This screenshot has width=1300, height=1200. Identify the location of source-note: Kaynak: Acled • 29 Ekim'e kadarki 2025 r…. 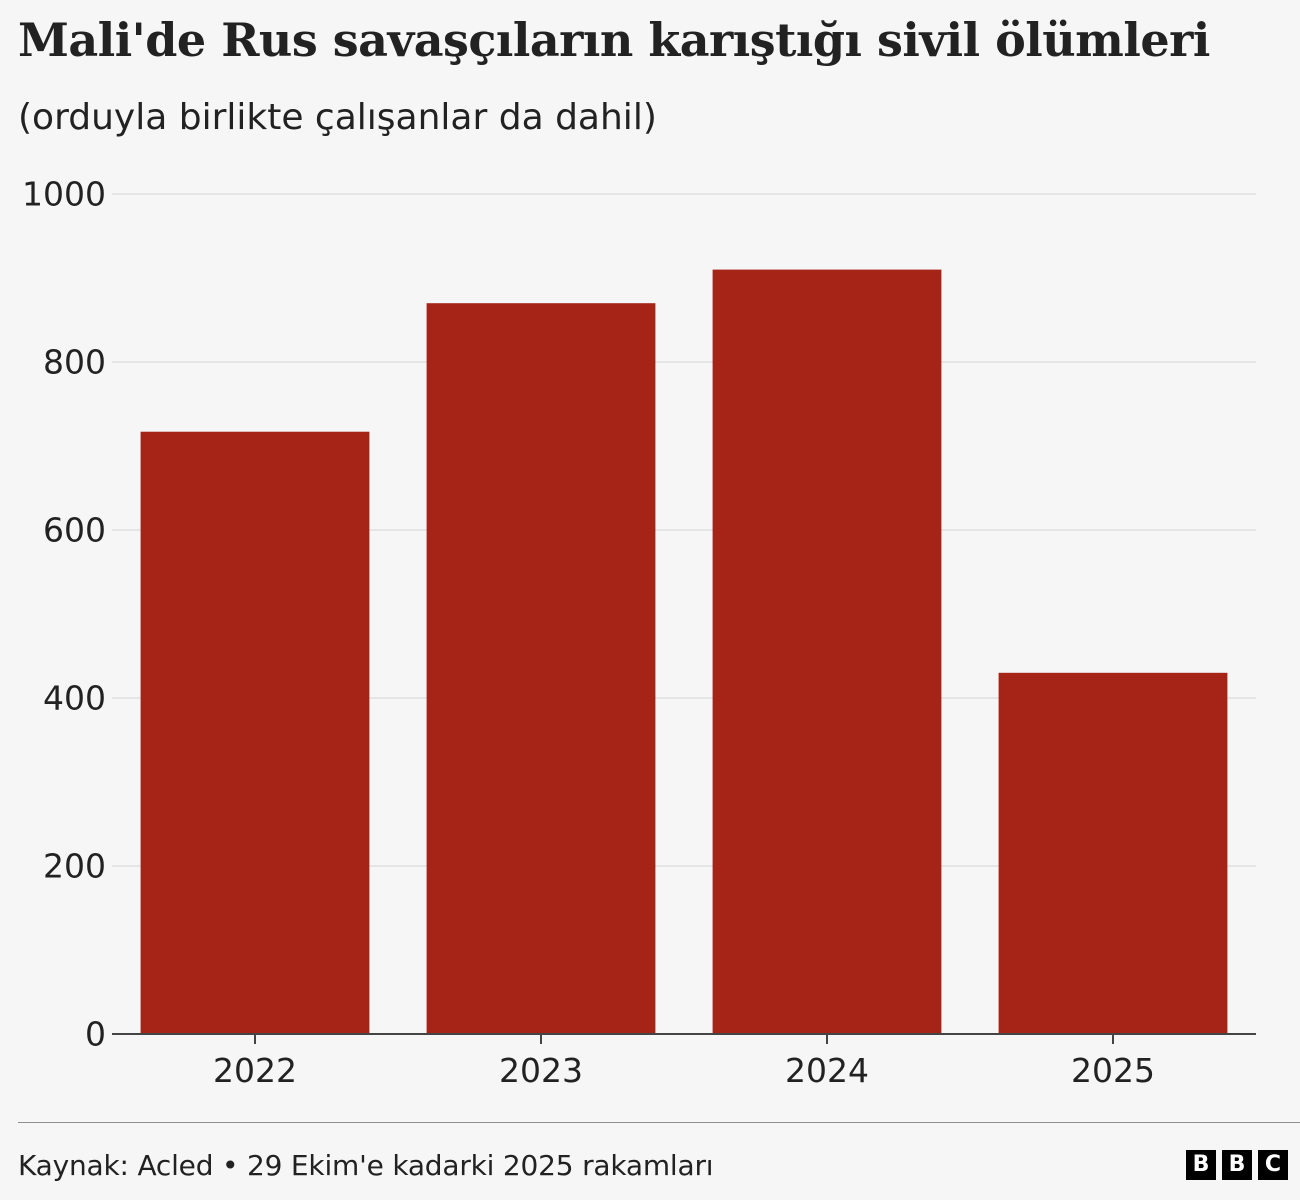
(366, 1165).